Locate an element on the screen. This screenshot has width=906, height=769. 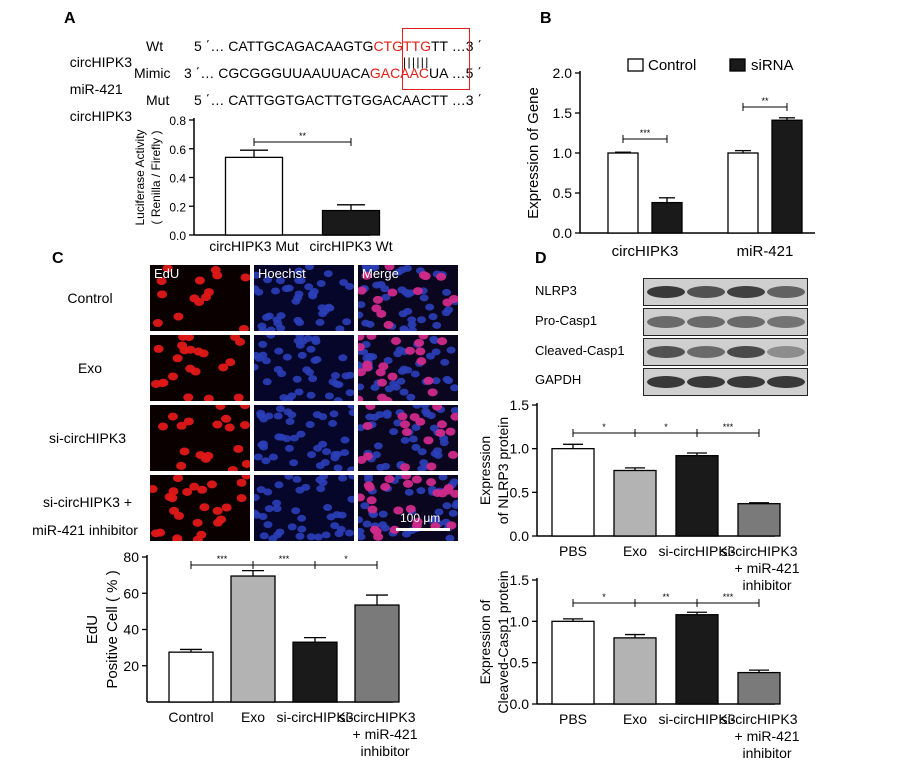
panel-letter-a: A is located at coordinates (70, 18).